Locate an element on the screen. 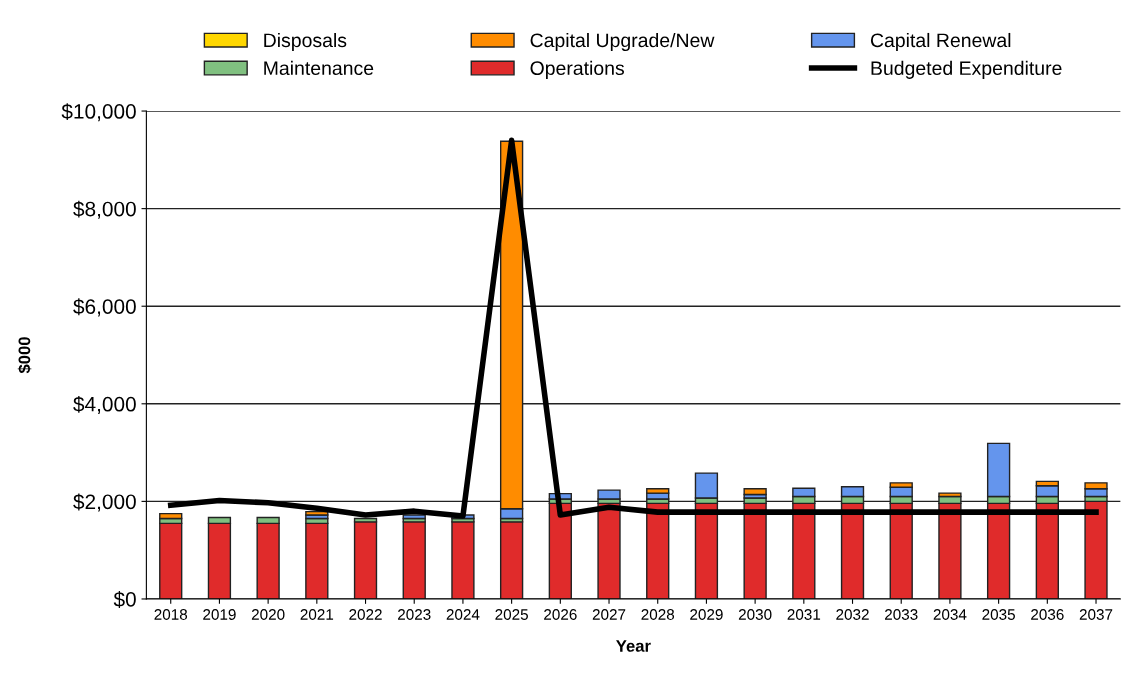  x-tick-label: 2030 is located at coordinates (755, 614).